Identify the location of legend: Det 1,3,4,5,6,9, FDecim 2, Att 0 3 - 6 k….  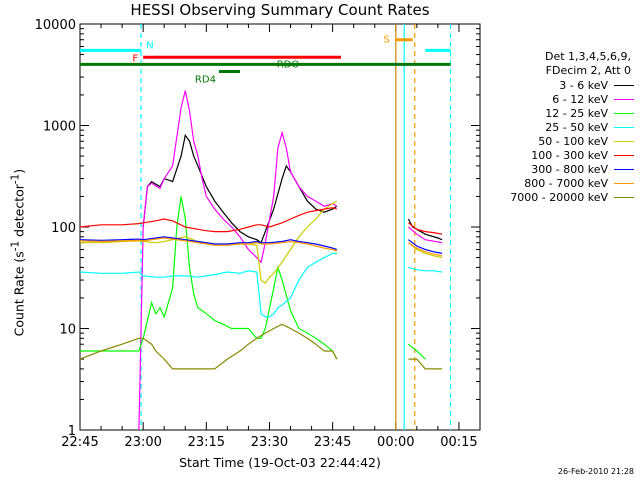
(570, 127).